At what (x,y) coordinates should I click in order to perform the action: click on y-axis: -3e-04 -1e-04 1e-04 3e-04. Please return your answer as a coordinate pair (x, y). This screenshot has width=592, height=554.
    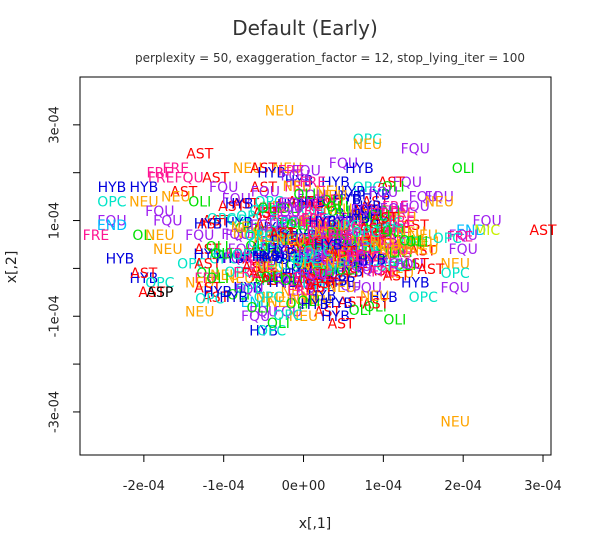
    Looking at the image, I should click on (64, 269).